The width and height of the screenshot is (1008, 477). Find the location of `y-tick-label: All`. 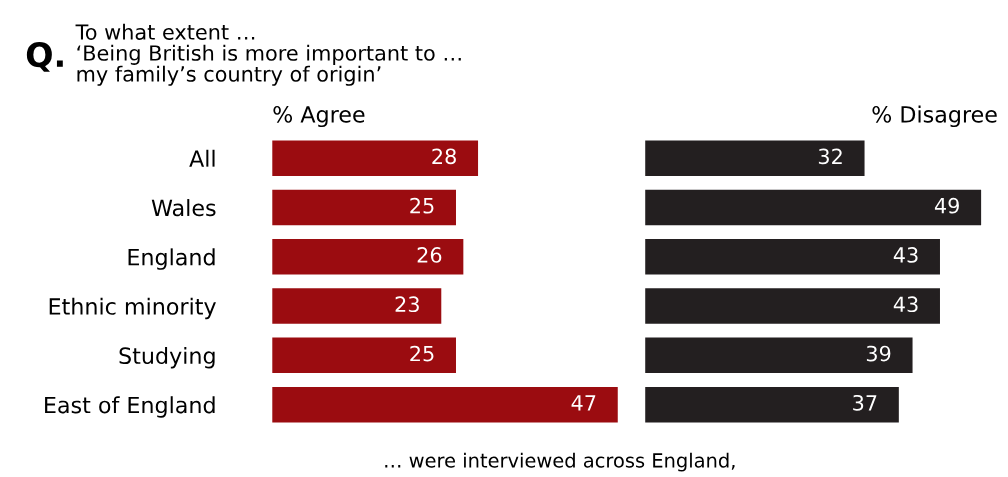

y-tick-label: All is located at coordinates (202, 158).